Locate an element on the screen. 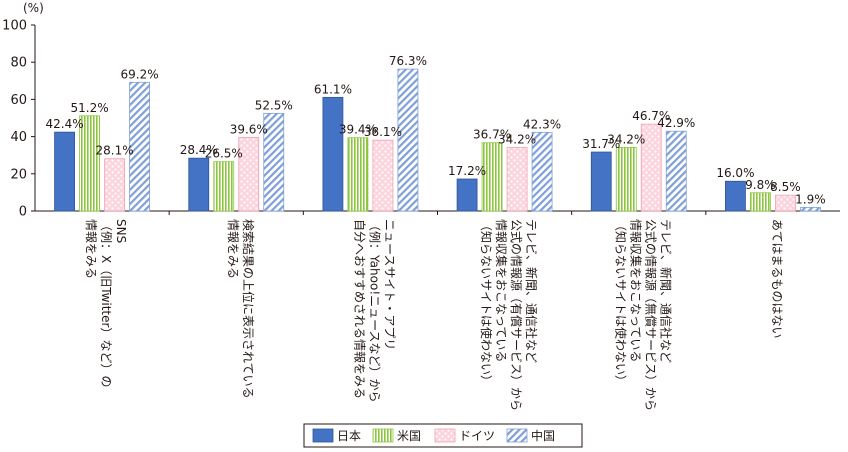 The image size is (848, 452). data-label: 28.1% is located at coordinates (115, 151).